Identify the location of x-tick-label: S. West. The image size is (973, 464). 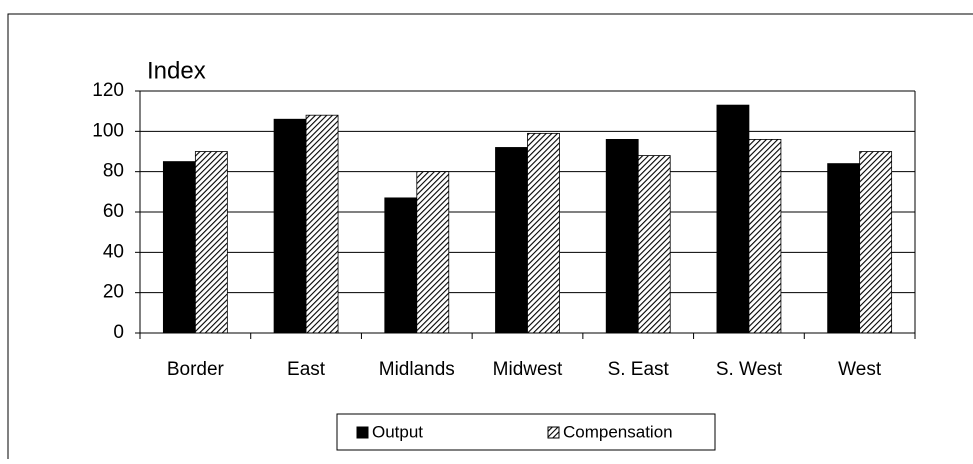
(749, 369).